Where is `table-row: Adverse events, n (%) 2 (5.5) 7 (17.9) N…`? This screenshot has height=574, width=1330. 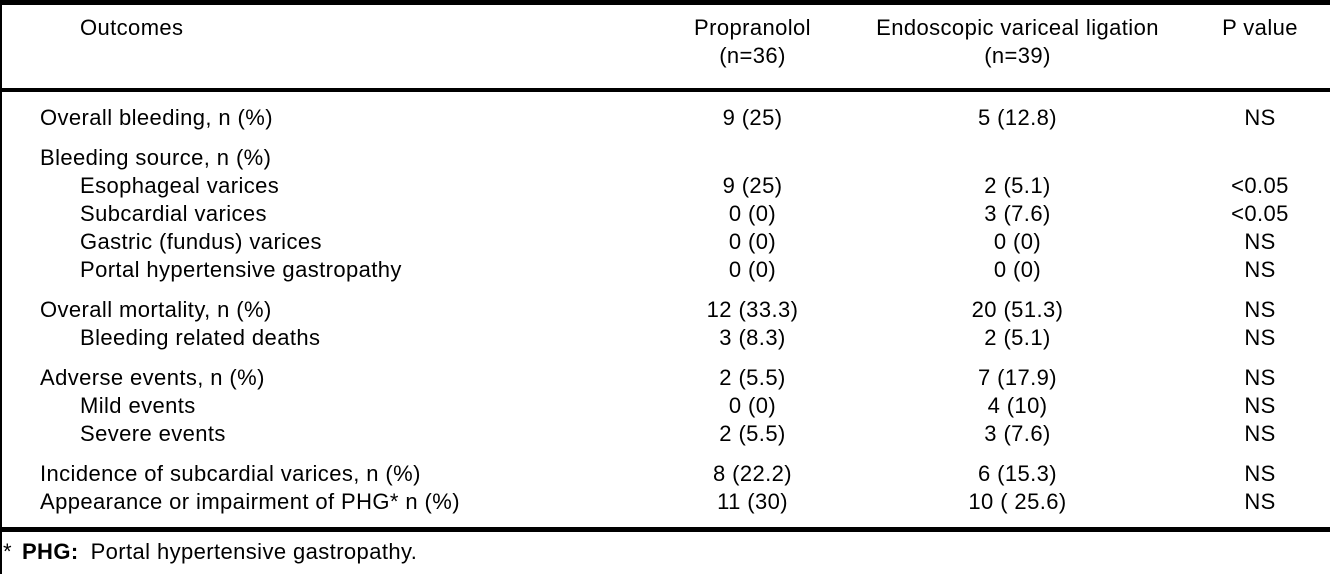 table-row: Adverse events, n (%) 2 (5.5) 7 (17.9) N… is located at coordinates (665, 378).